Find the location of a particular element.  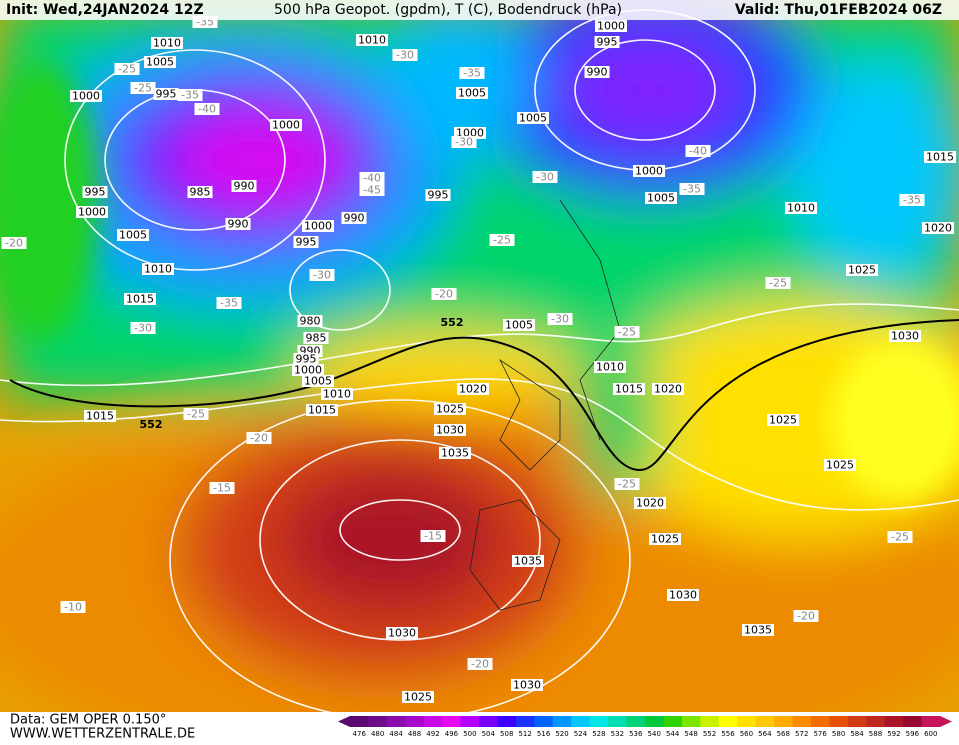

colorbar-label: 528 is located at coordinates (598, 734).